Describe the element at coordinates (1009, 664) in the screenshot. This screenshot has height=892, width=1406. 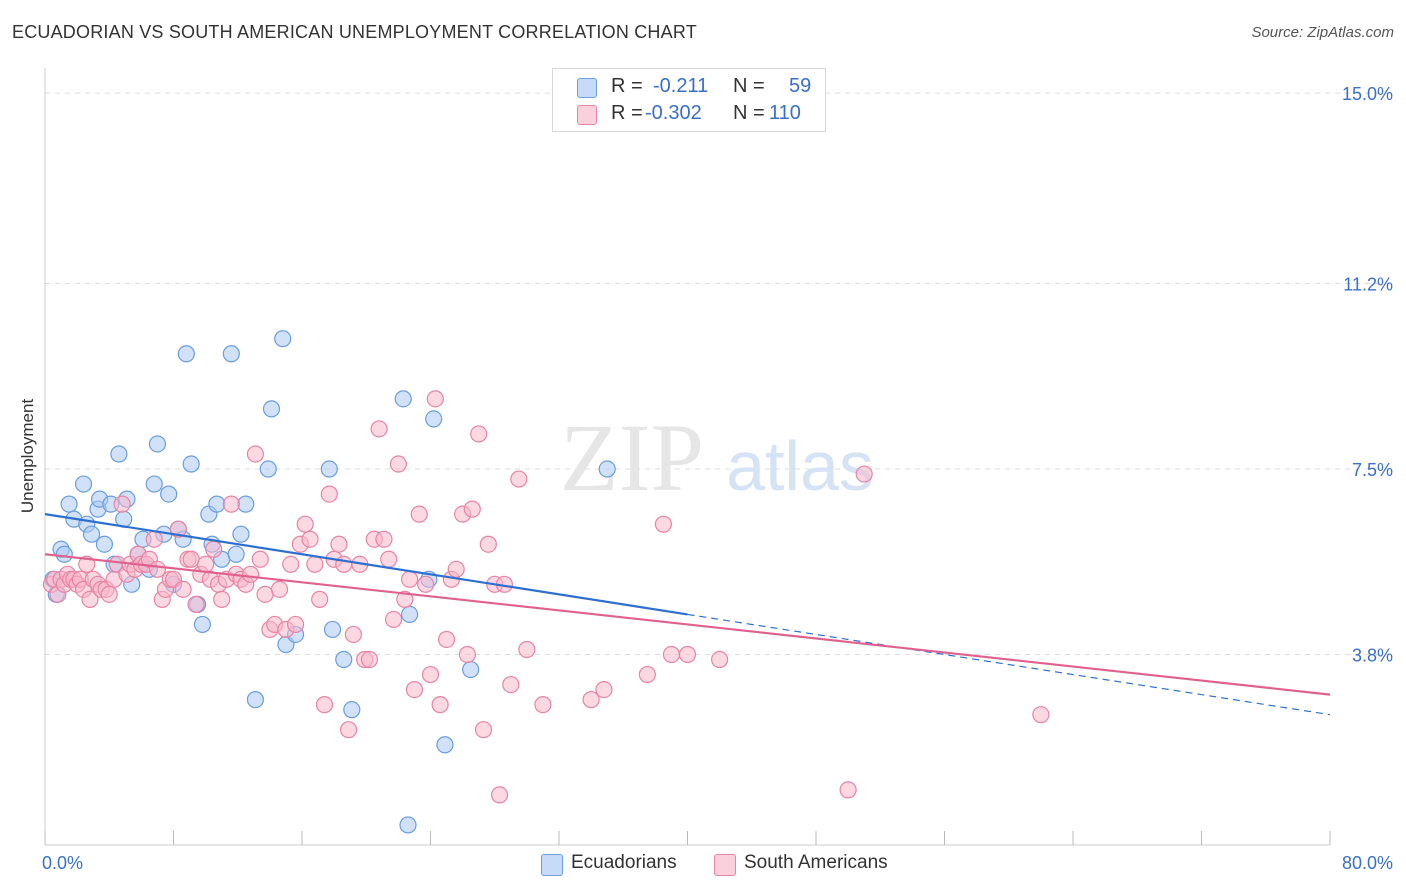
I see `ecuadorian-trend-extension` at that location.